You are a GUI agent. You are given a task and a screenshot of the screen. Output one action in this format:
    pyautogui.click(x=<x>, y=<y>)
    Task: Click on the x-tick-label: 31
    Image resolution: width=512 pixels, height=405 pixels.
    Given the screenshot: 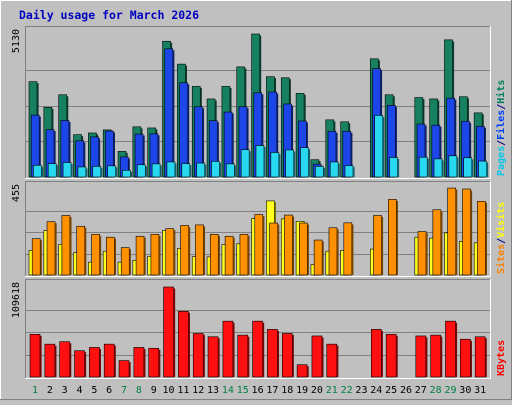 What is the action you would take?
    pyautogui.click(x=480, y=390)
    